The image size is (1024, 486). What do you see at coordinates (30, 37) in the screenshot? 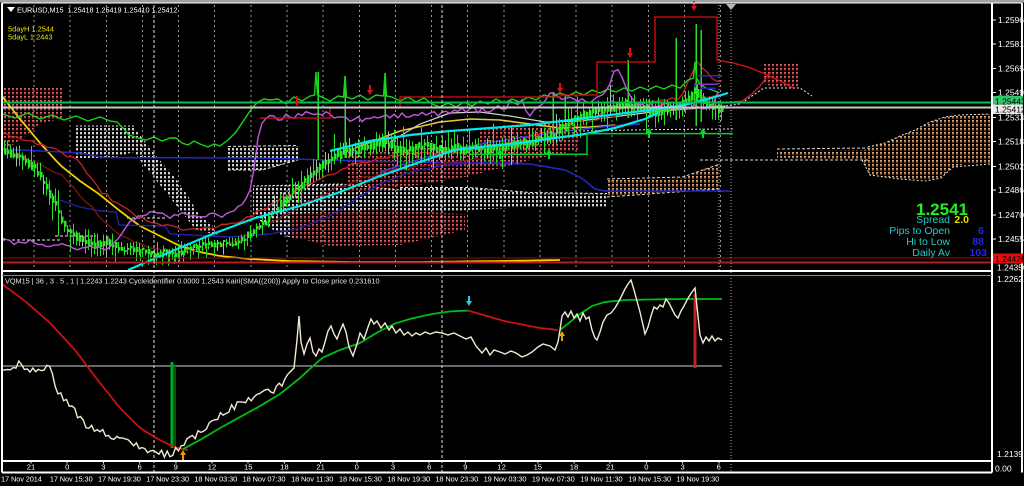
I see `svg-text: 5dayL 1.2443` at bounding box center [30, 37].